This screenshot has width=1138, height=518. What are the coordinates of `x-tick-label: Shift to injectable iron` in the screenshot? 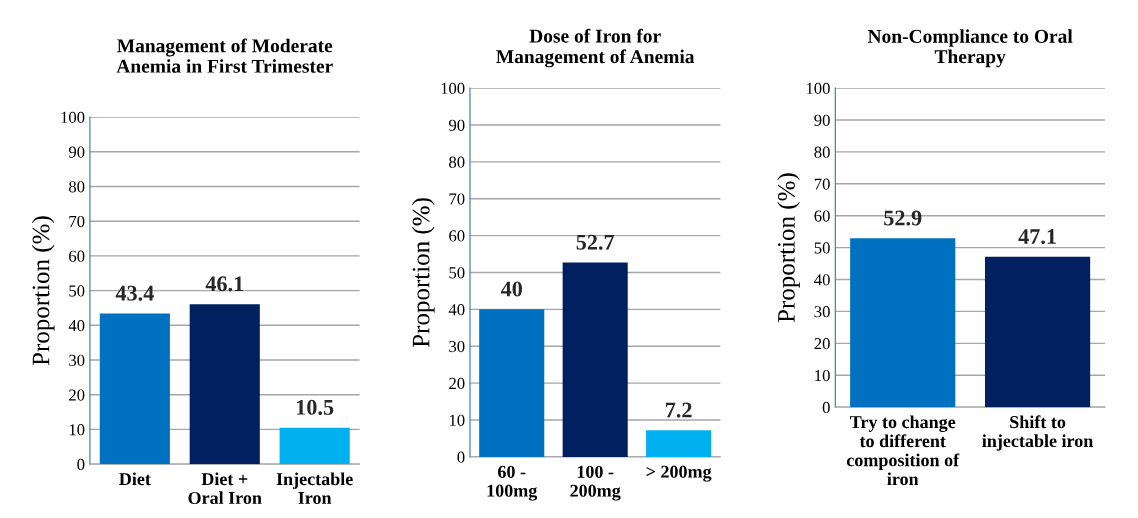 It's located at (1038, 433).